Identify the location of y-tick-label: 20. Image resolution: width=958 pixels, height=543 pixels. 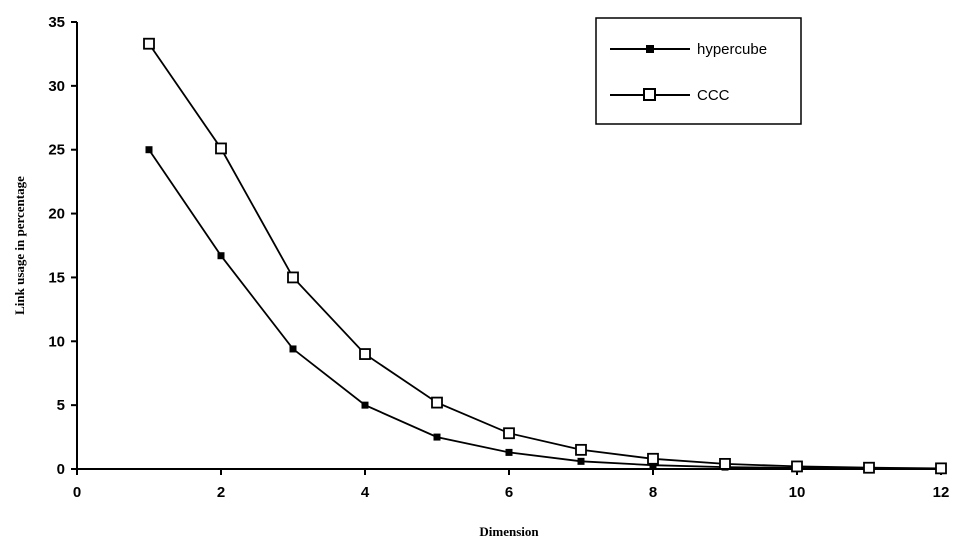
(56, 214).